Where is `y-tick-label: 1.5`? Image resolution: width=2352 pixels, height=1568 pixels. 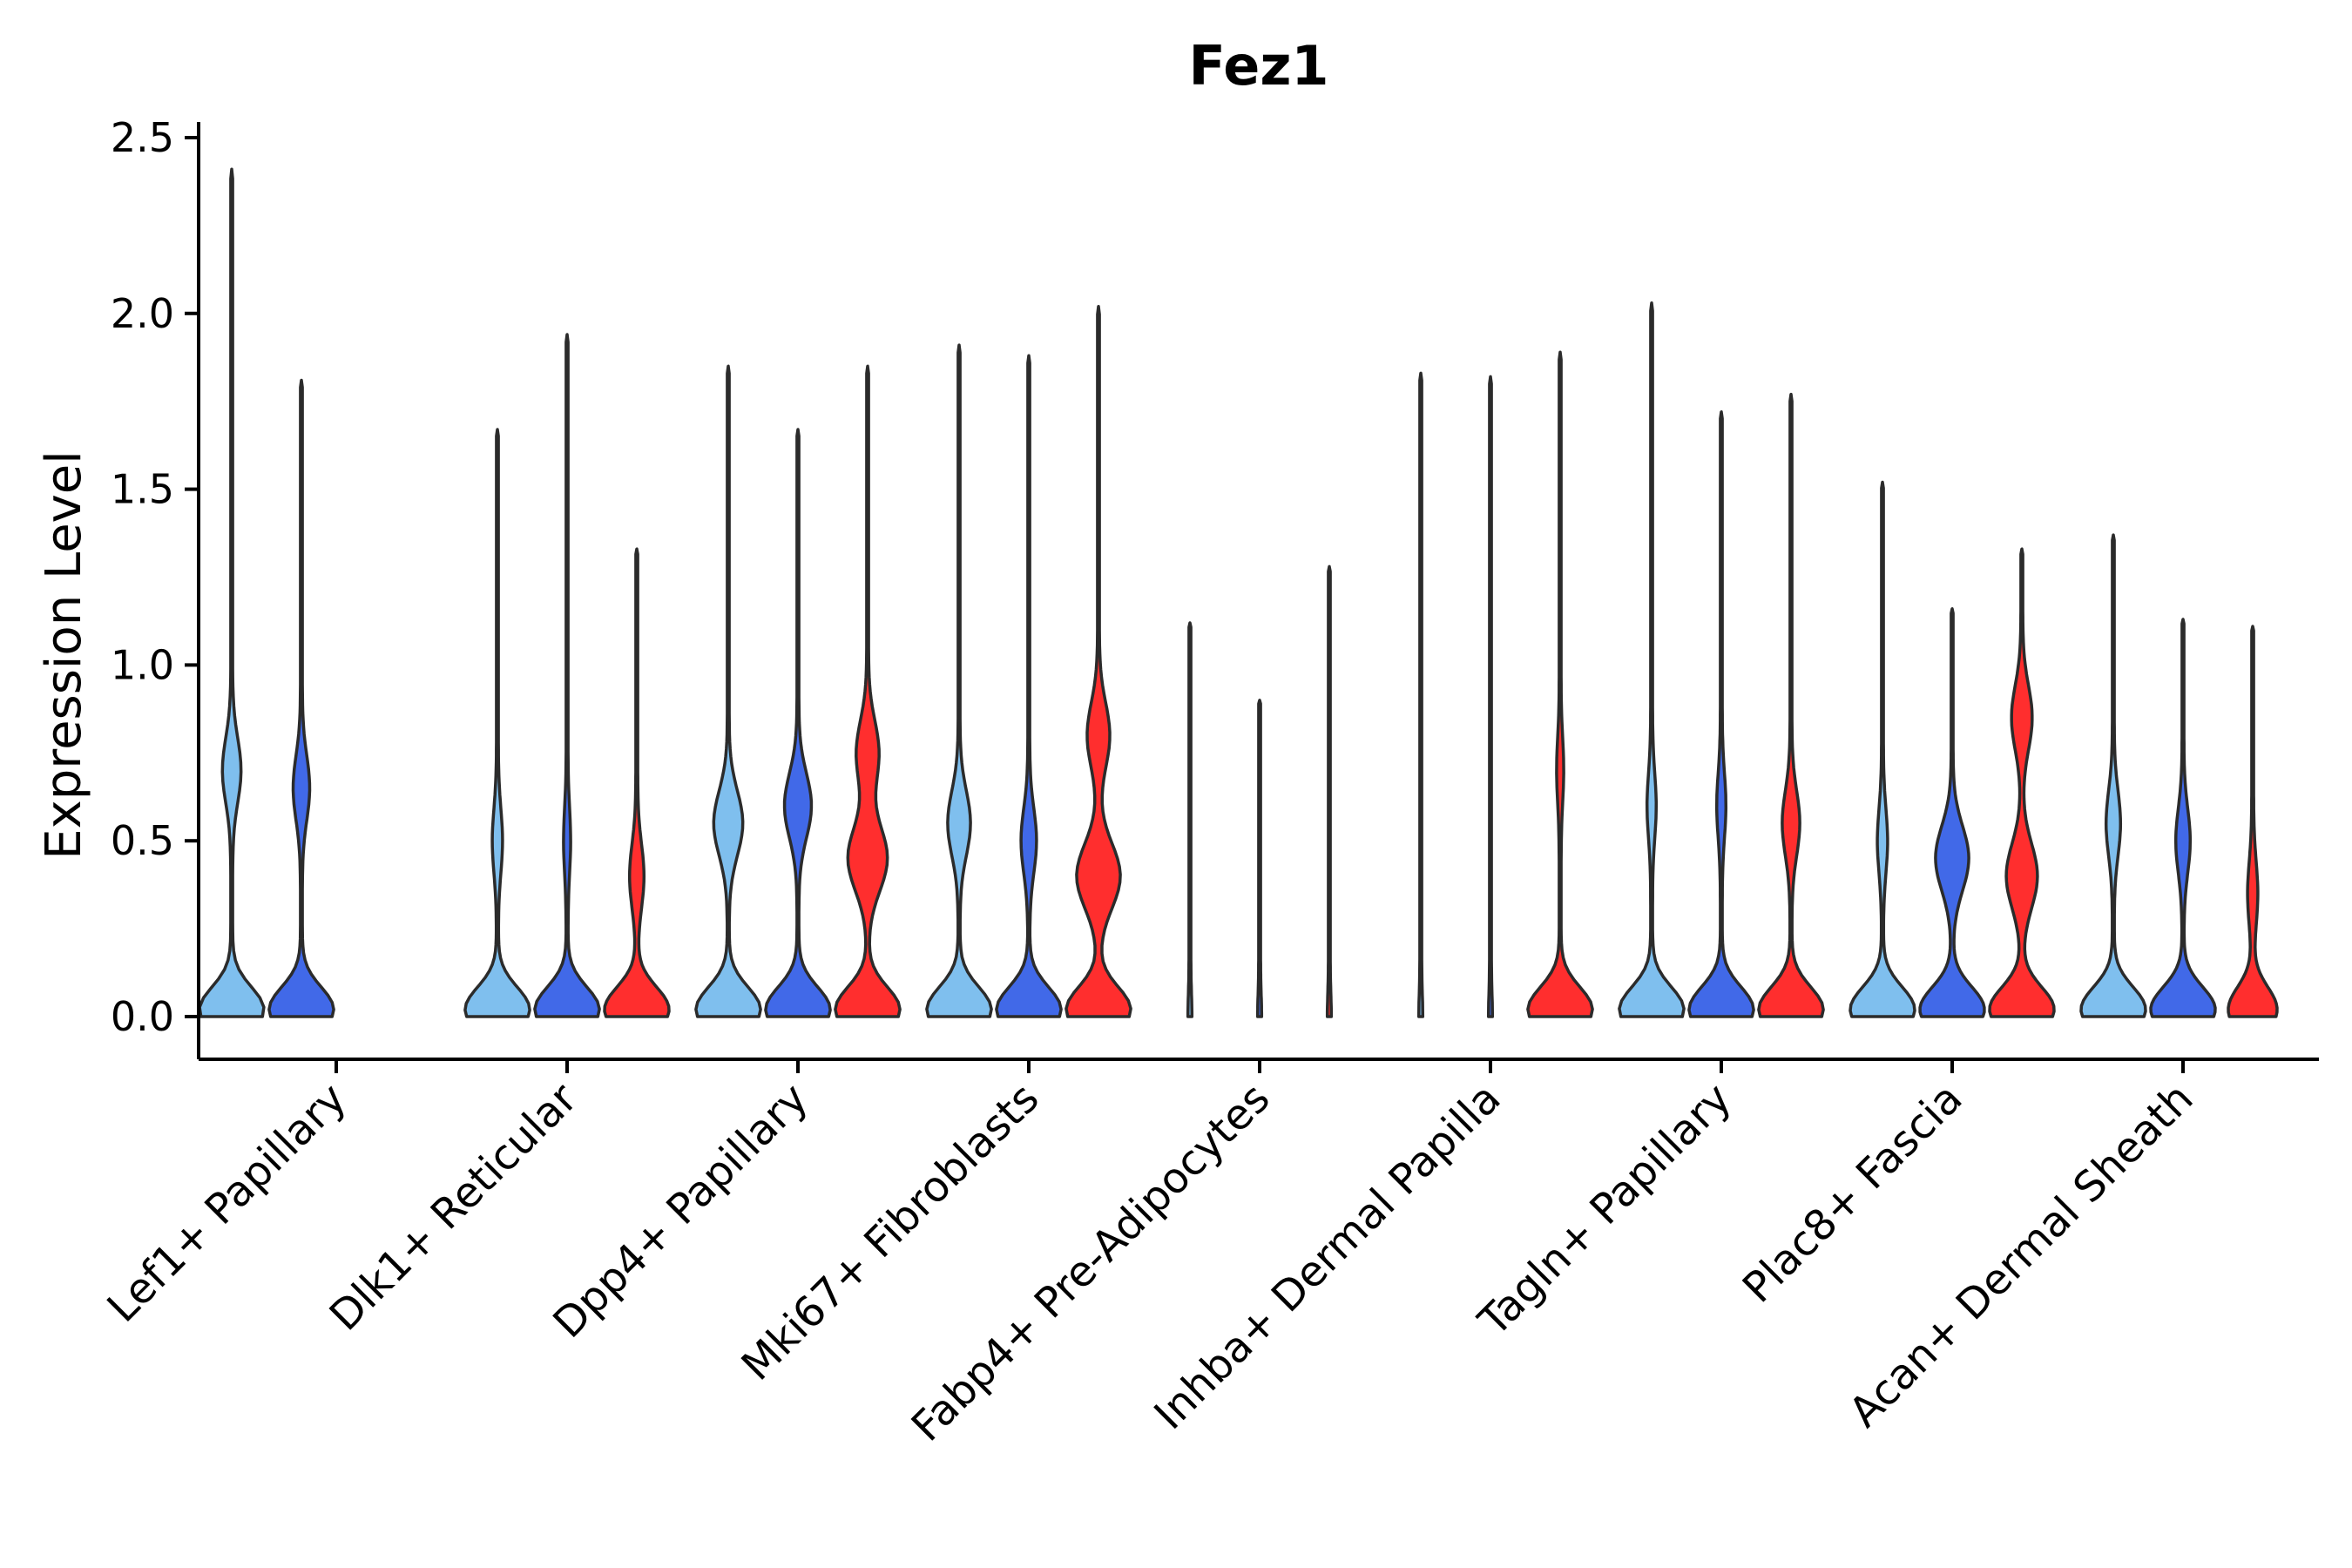
y-tick-label: 1.5 is located at coordinates (142, 490).